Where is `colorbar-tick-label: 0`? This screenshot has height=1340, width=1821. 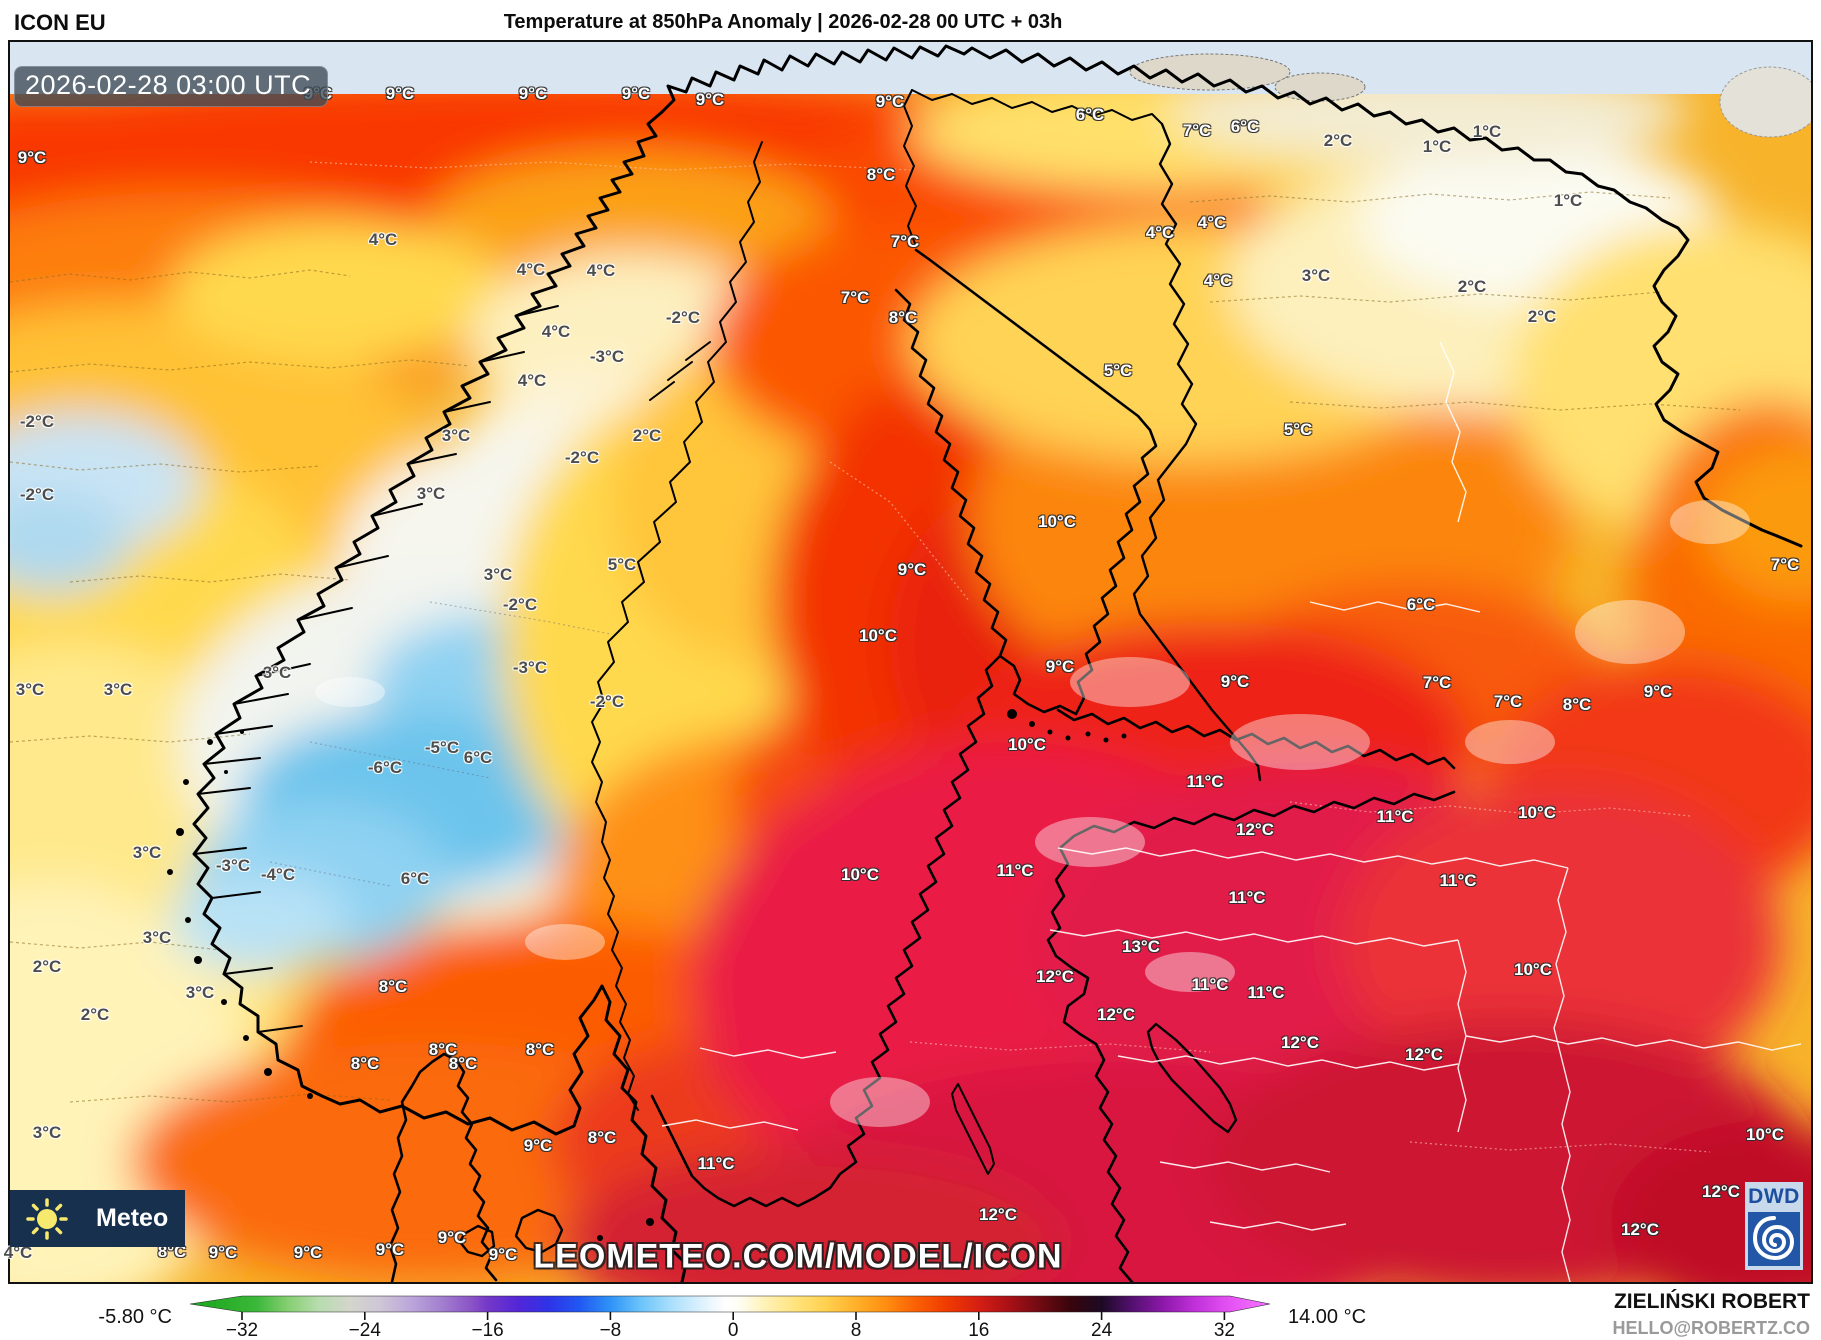 colorbar-tick-label: 0 is located at coordinates (733, 1330).